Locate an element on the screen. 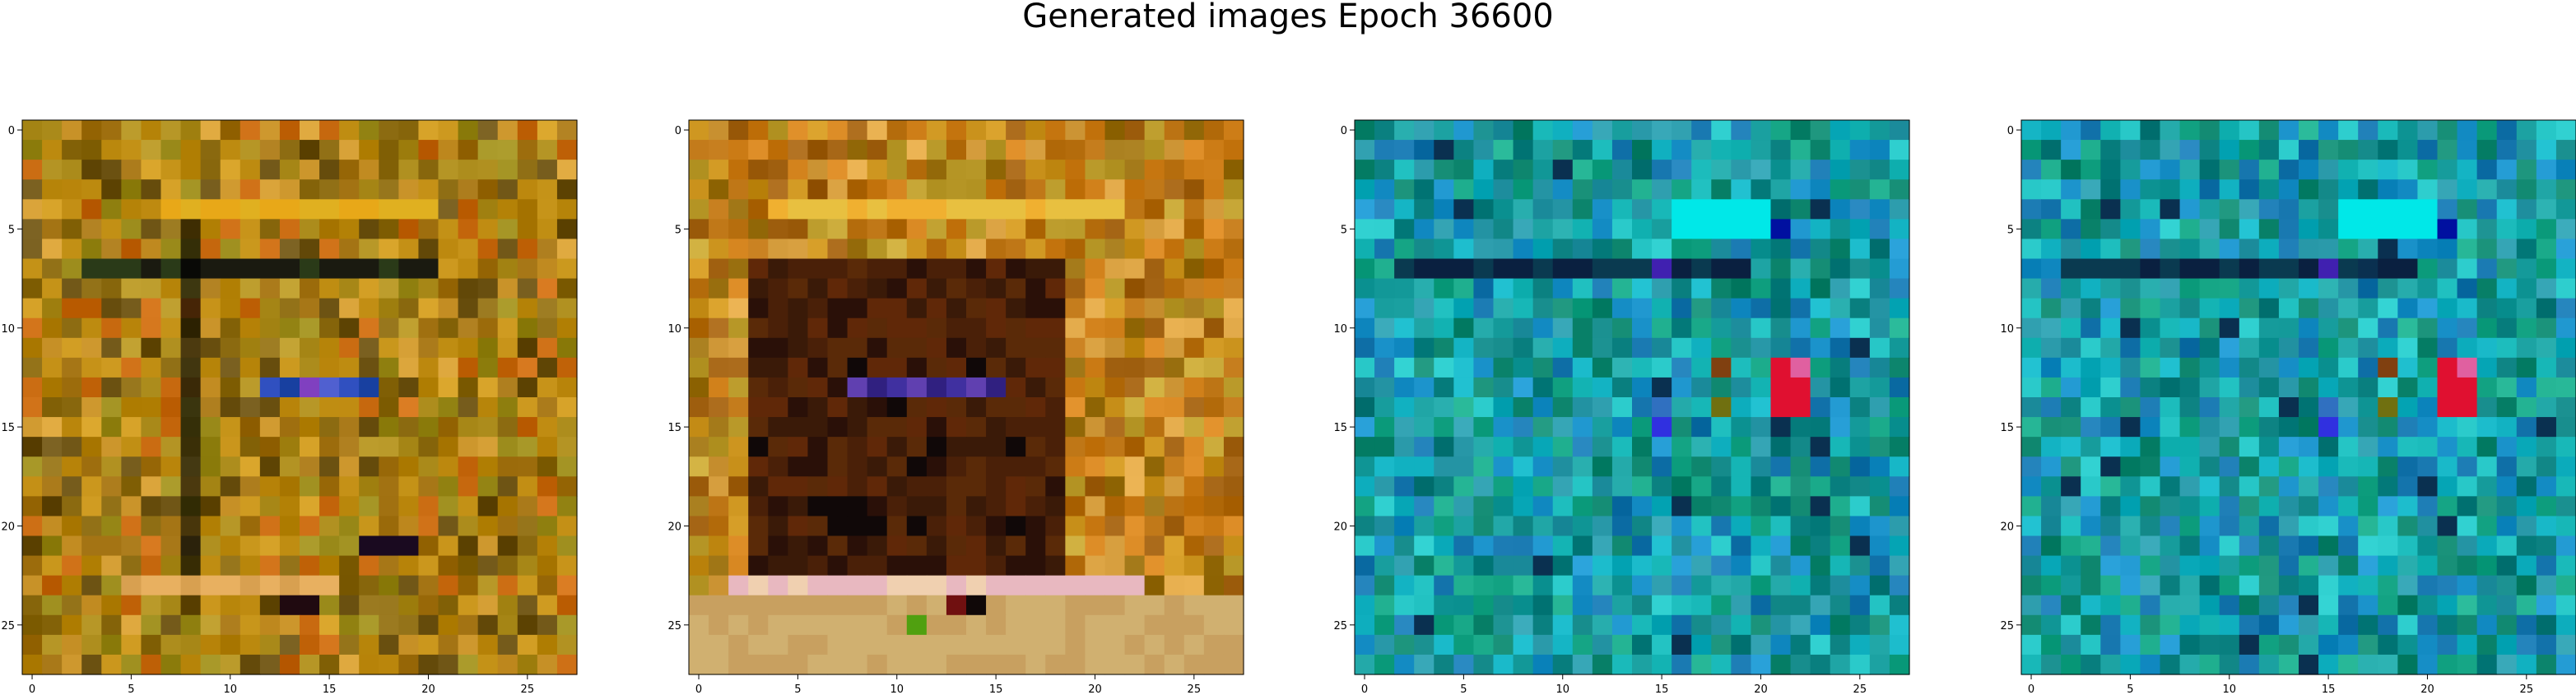 The image size is (2576, 695). y-tick-label: 10 is located at coordinates (674, 329).